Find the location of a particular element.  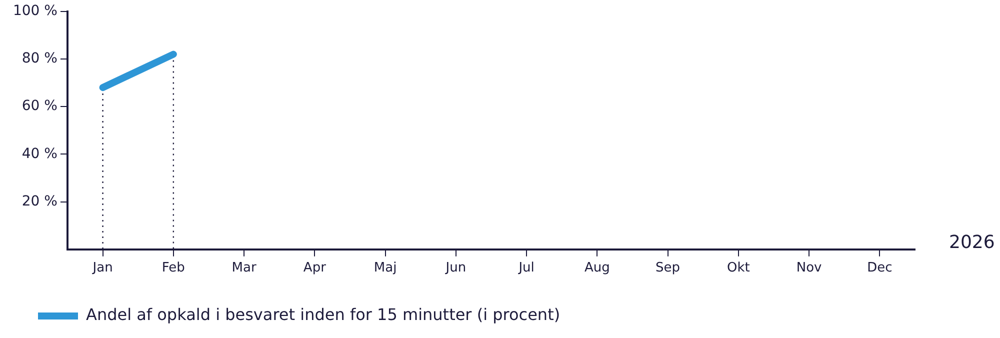

x-tick-label: Jan is located at coordinates (102, 268).